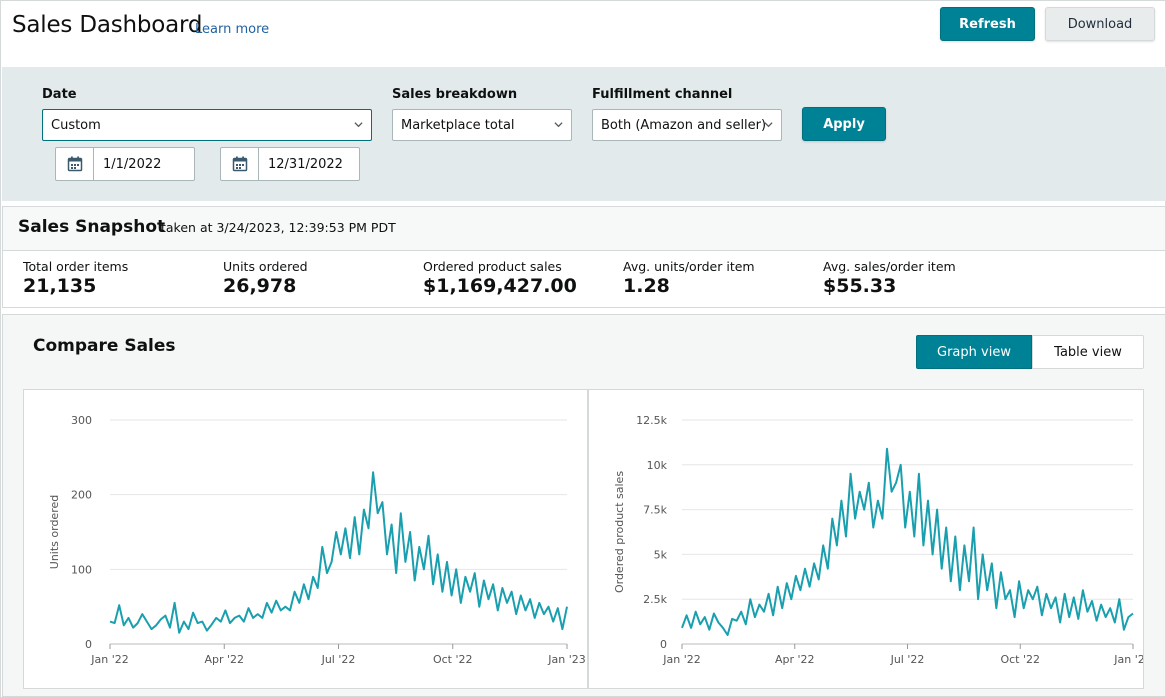 The width and height of the screenshot is (1166, 697). What do you see at coordinates (1088, 352) in the screenshot?
I see `table-view-toggle: Table view` at bounding box center [1088, 352].